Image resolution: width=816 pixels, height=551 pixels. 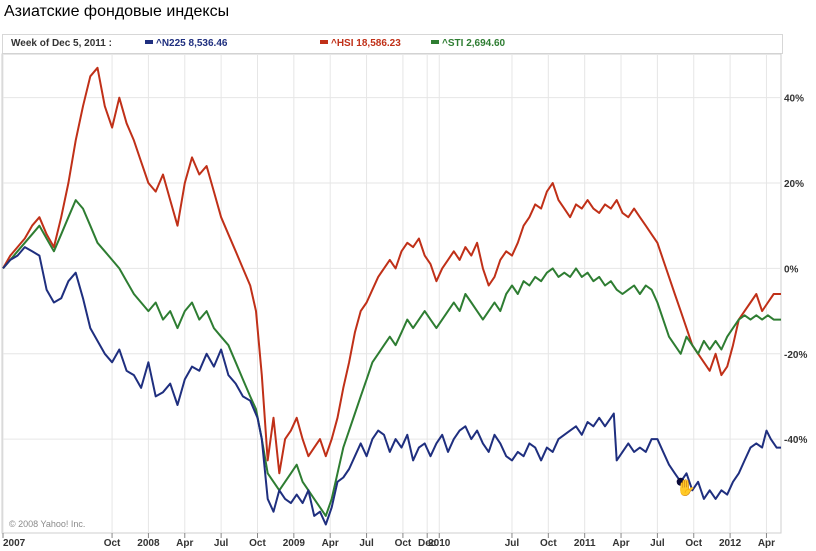 I want to click on x-tick-label-10: Dec, so click(x=427, y=543).